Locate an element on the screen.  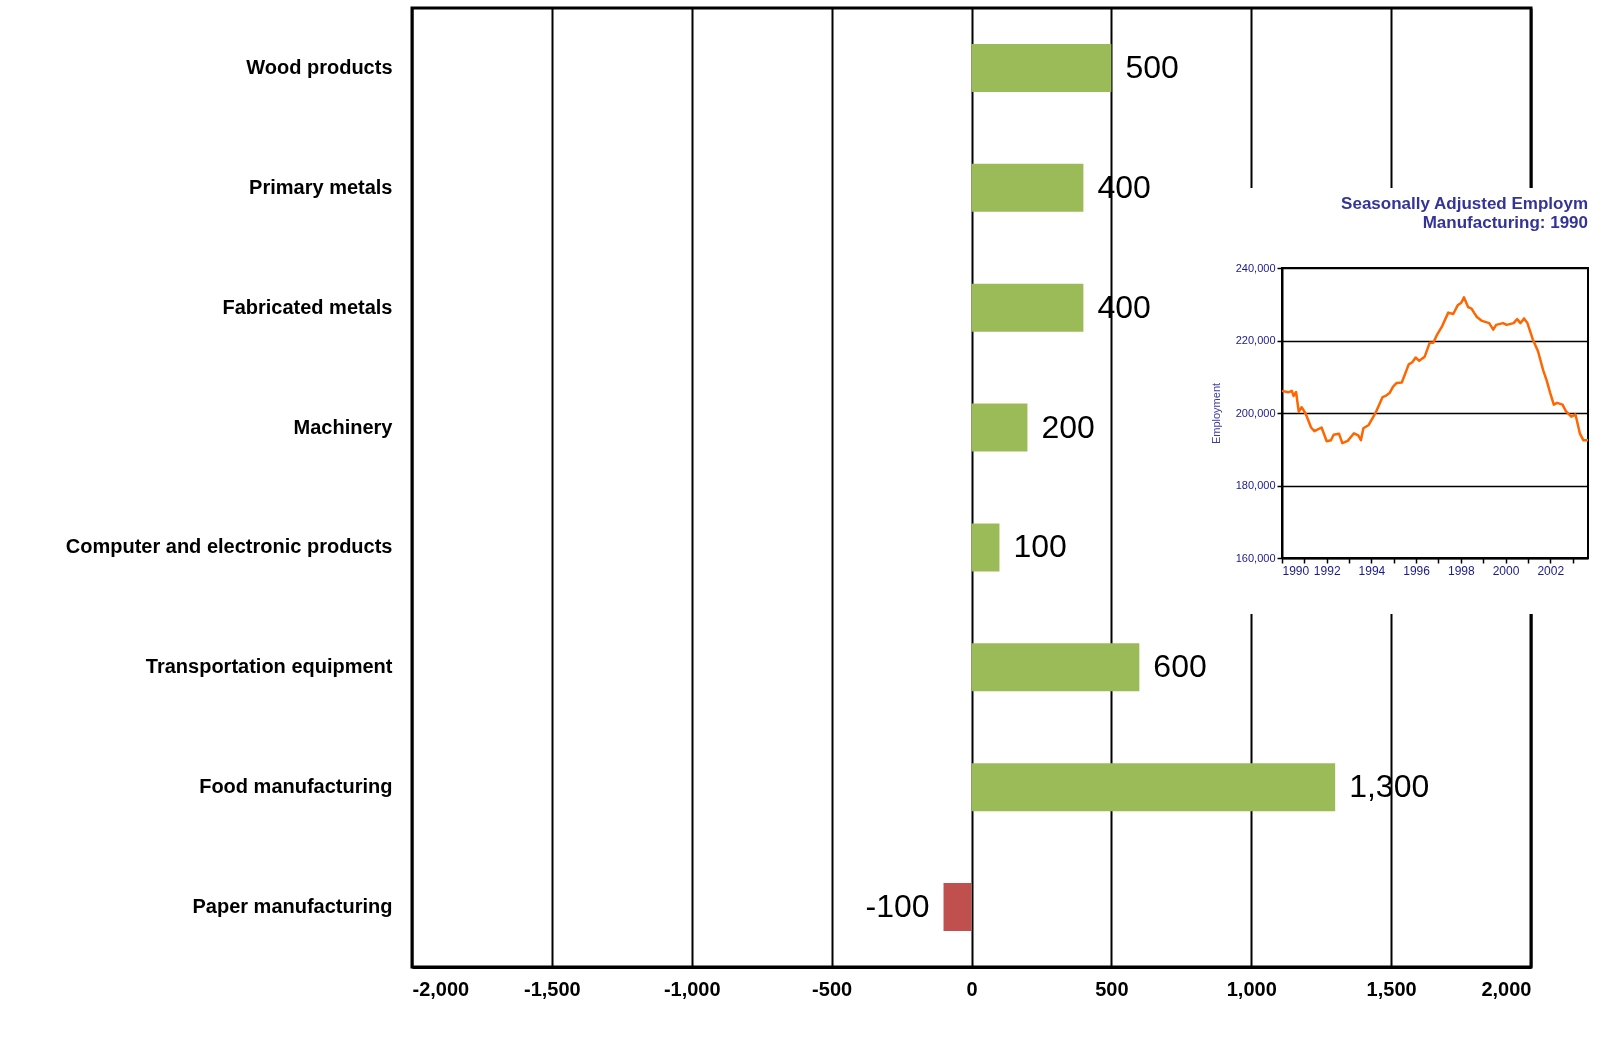
x-tick-label: -2,000 is located at coordinates (441, 988).